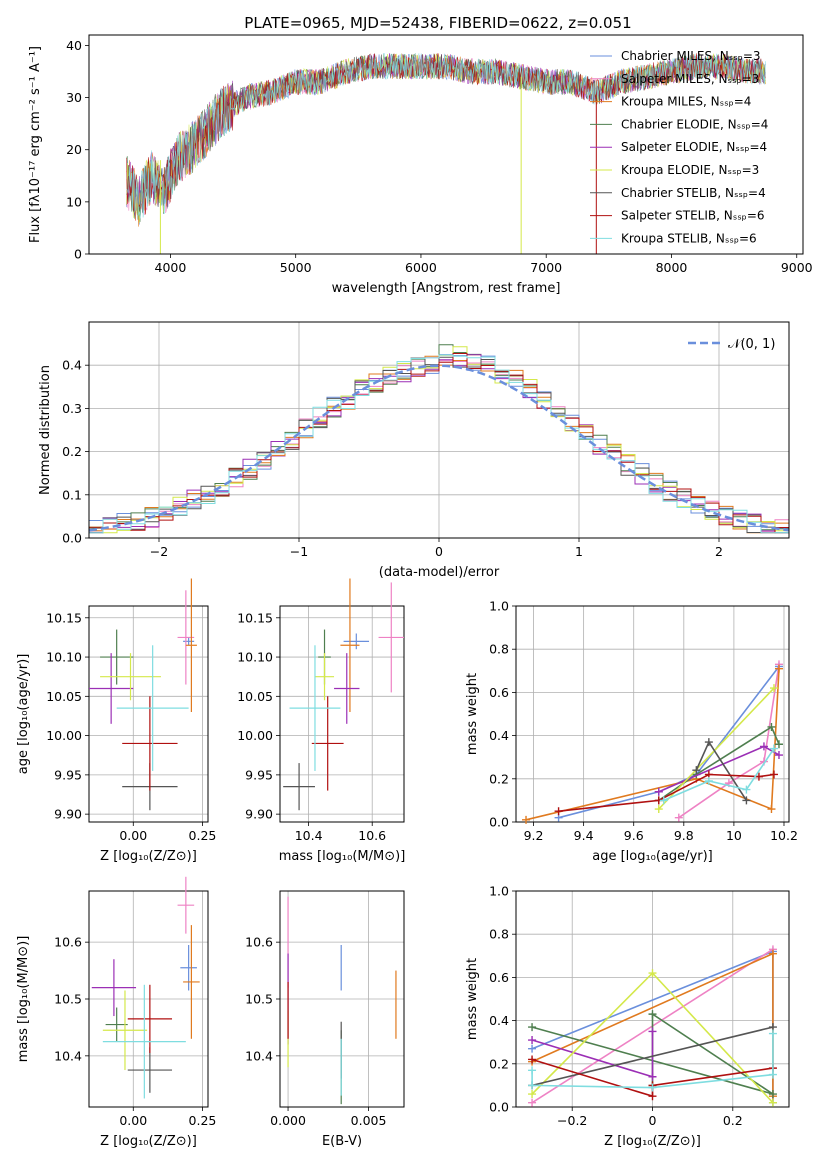 The height and width of the screenshot is (1174, 819). What do you see at coordinates (719, 551) in the screenshot?
I see `x-tick-label: 2` at bounding box center [719, 551].